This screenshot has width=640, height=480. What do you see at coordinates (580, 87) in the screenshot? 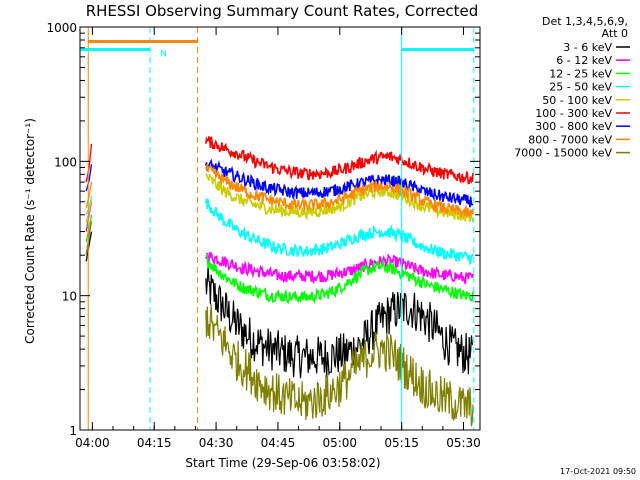
I see `legend-label-25-50-kev: 25 - 50 keV` at bounding box center [580, 87].